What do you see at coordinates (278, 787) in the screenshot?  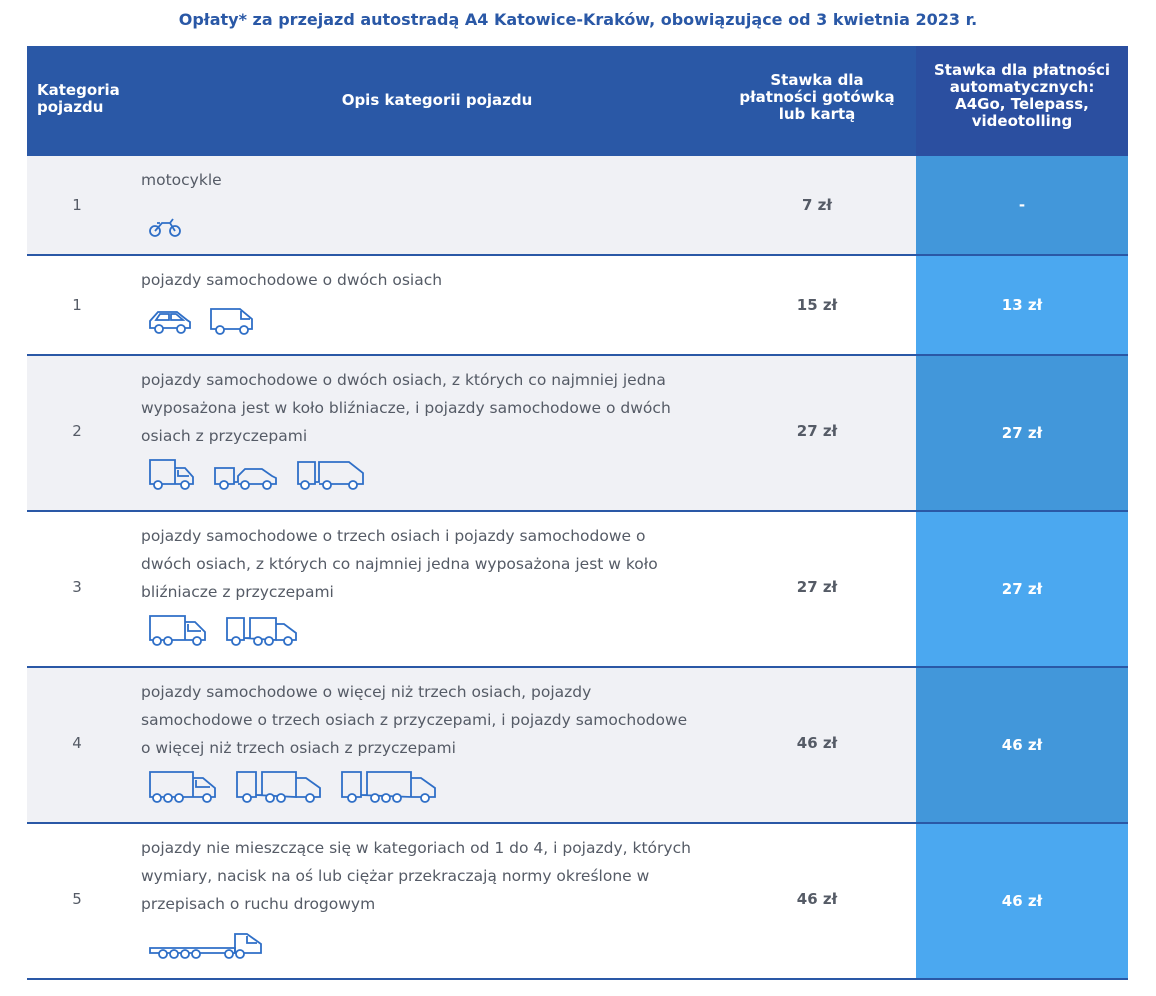 I see `three-axle-truck-trailer-icon` at bounding box center [278, 787].